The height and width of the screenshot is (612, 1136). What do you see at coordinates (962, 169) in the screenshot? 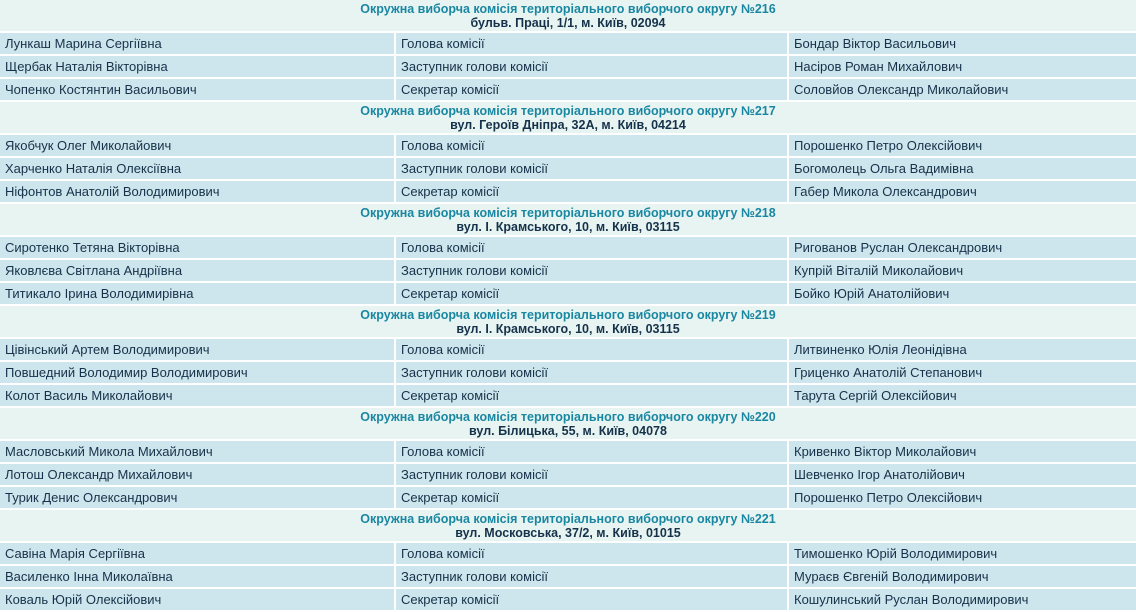
I see `nominator-cell: Богомолець Ольга Вадимівна` at bounding box center [962, 169].